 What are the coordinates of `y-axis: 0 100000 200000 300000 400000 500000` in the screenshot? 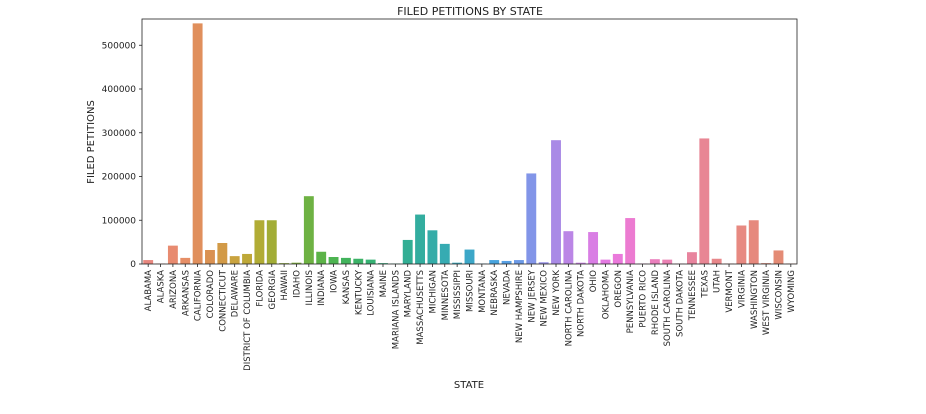 It's located at (122, 155).